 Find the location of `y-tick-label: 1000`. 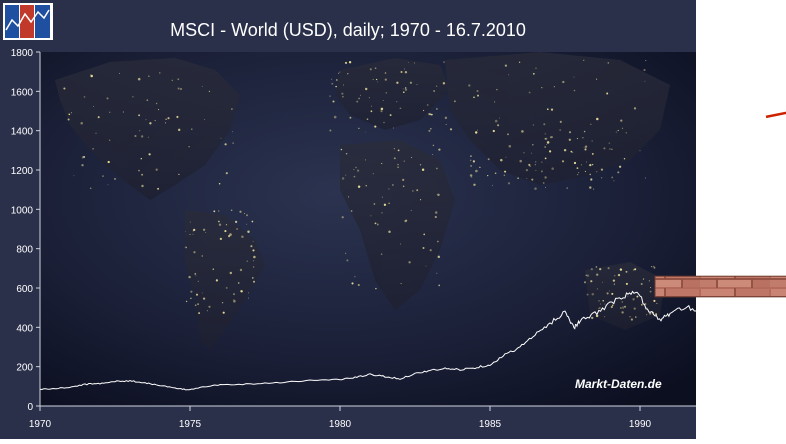

y-tick-label: 1000 is located at coordinates (22, 210).